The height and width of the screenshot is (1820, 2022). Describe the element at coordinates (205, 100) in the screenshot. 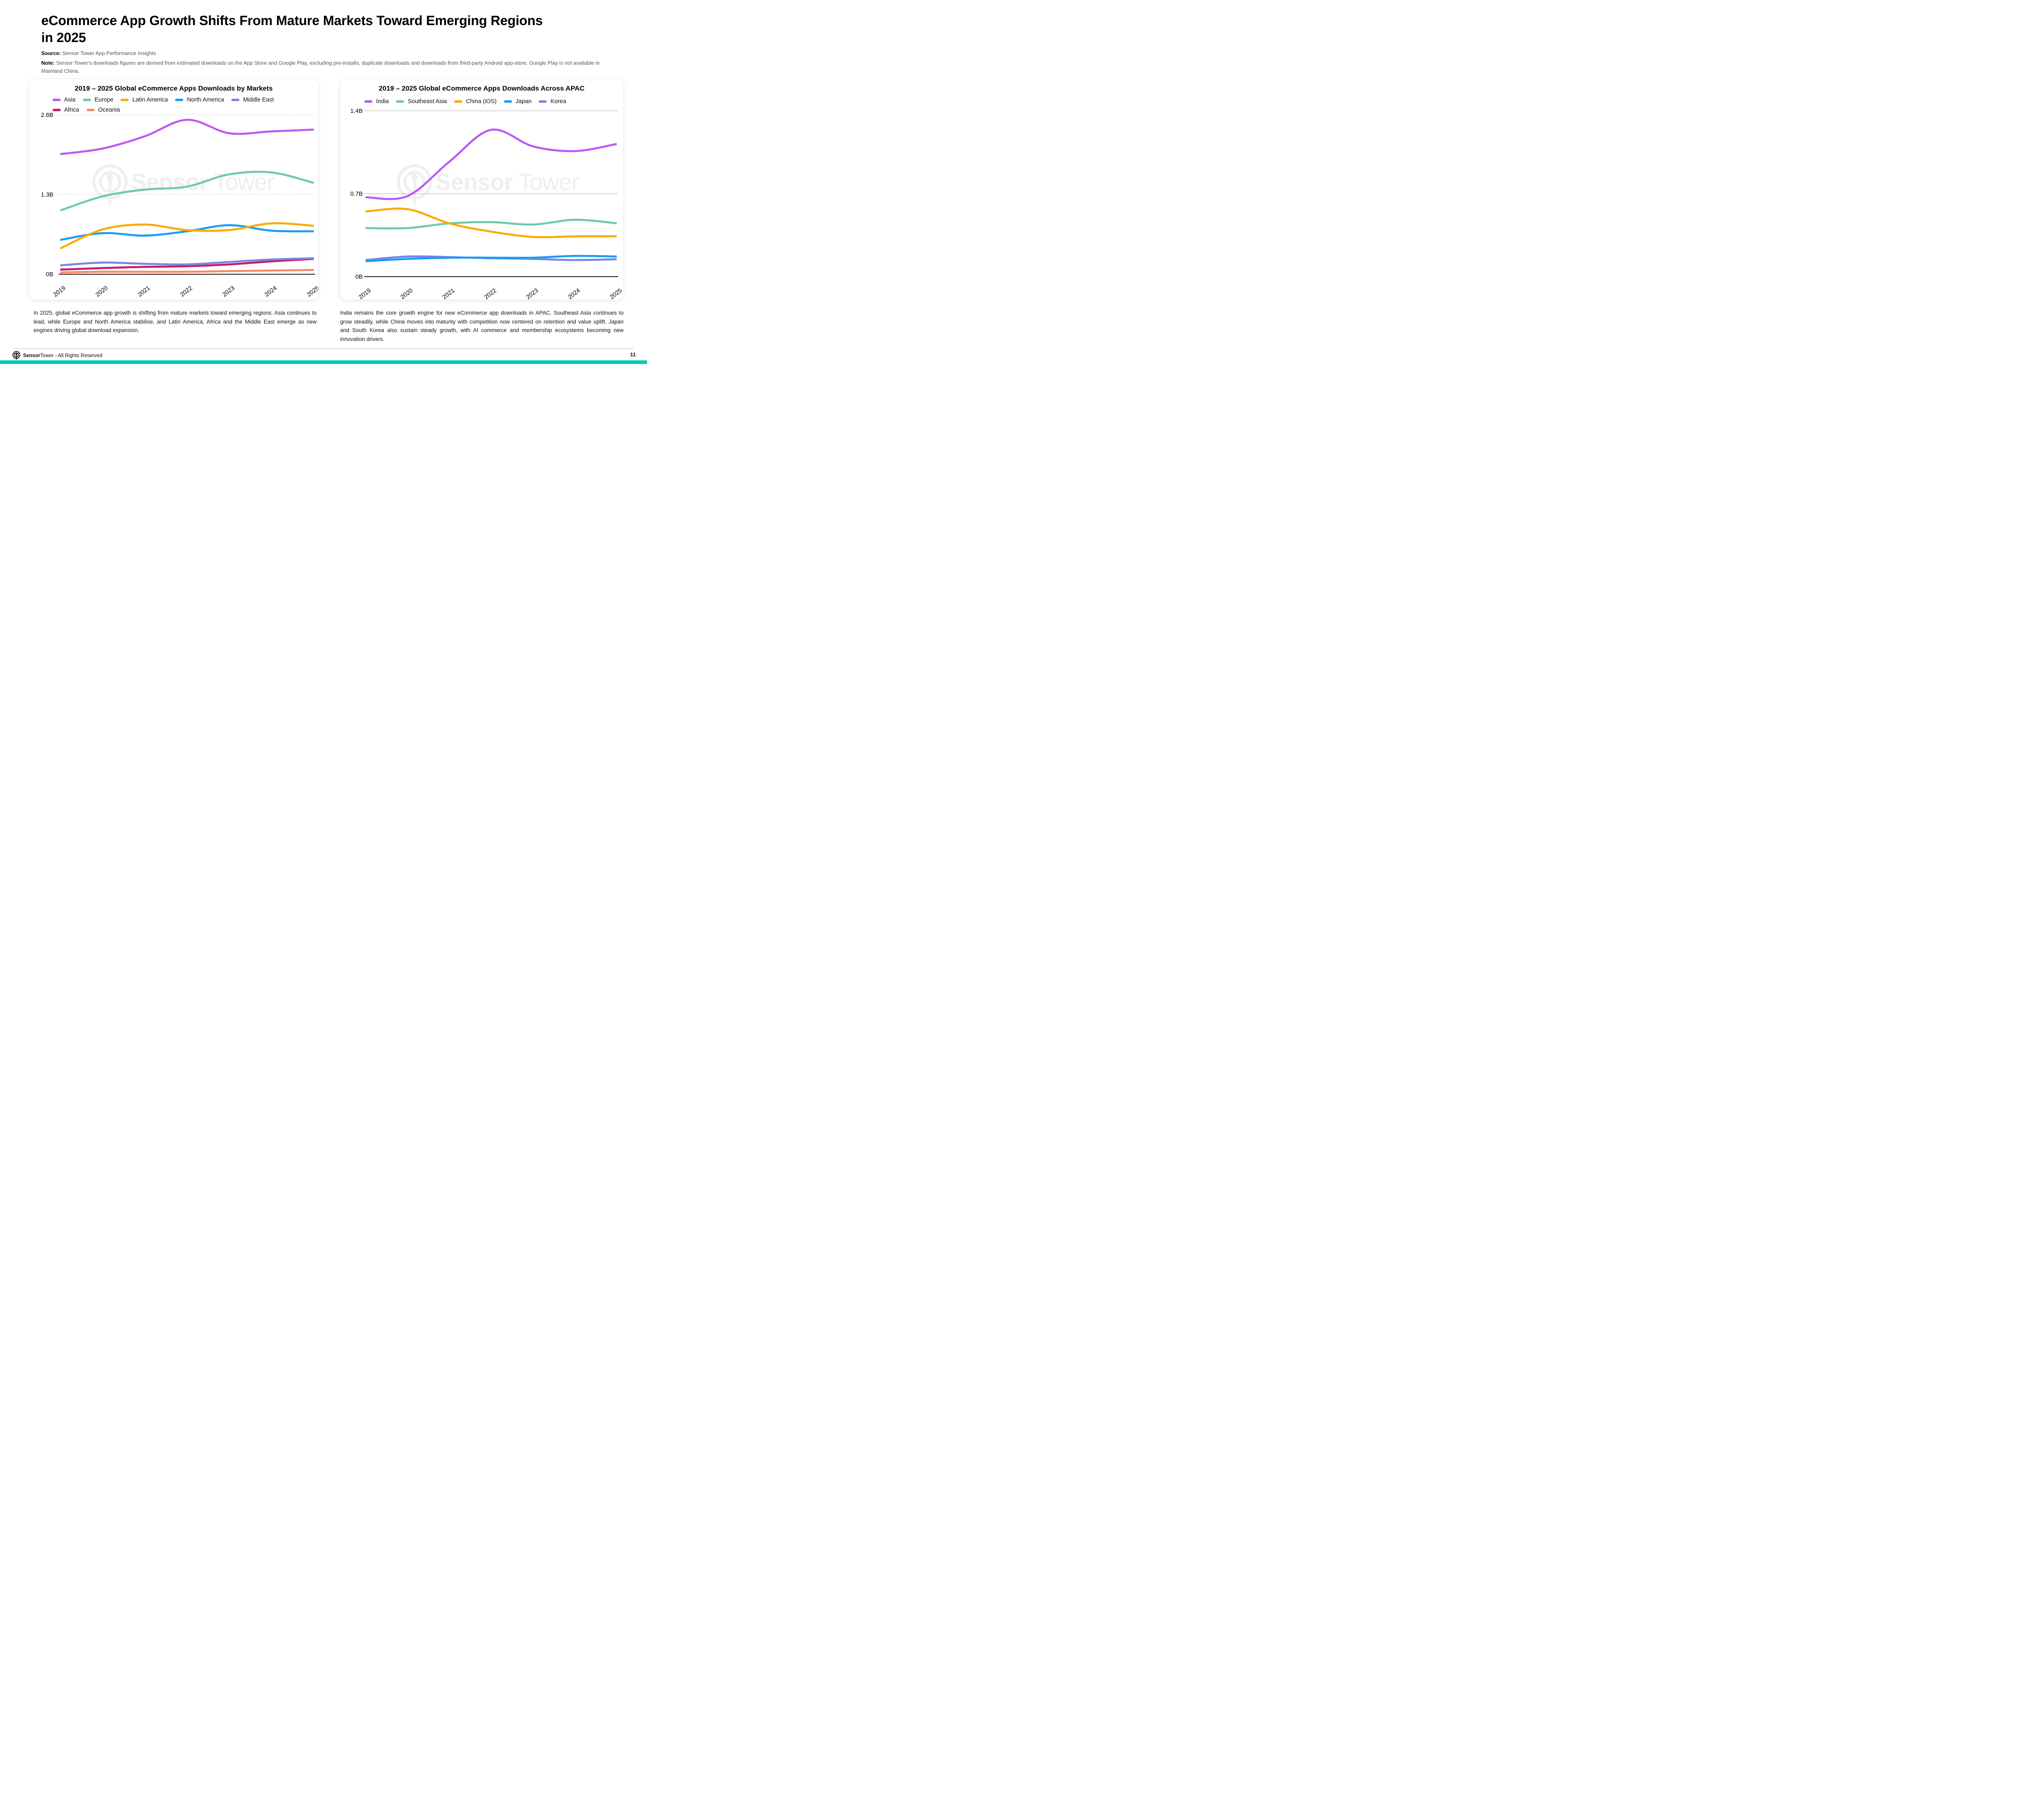

I see `legend-label: North America` at that location.